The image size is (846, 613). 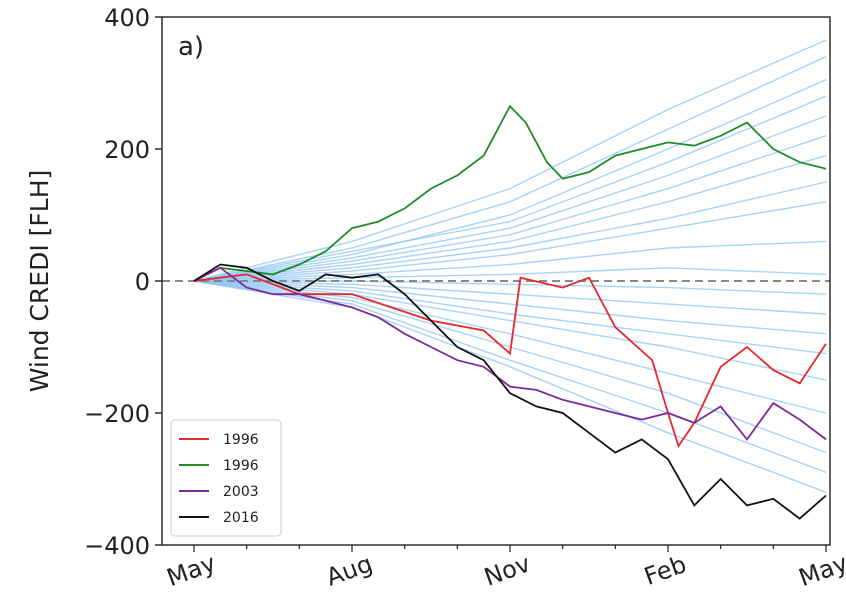 I want to click on y-axis-ticks: −400 −200 0 200 400, so click(x=123, y=282).